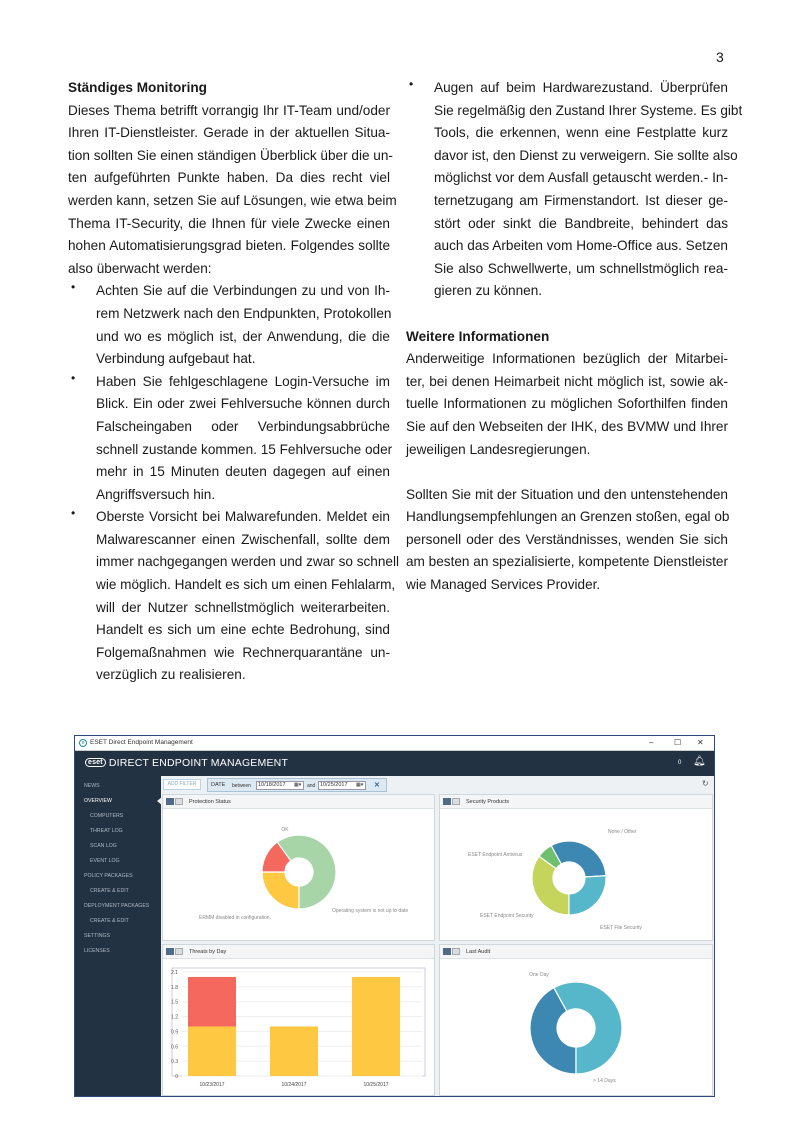 This screenshot has height=1123, width=794. Describe the element at coordinates (95, 762) in the screenshot. I see `eset-logo: eset` at that location.